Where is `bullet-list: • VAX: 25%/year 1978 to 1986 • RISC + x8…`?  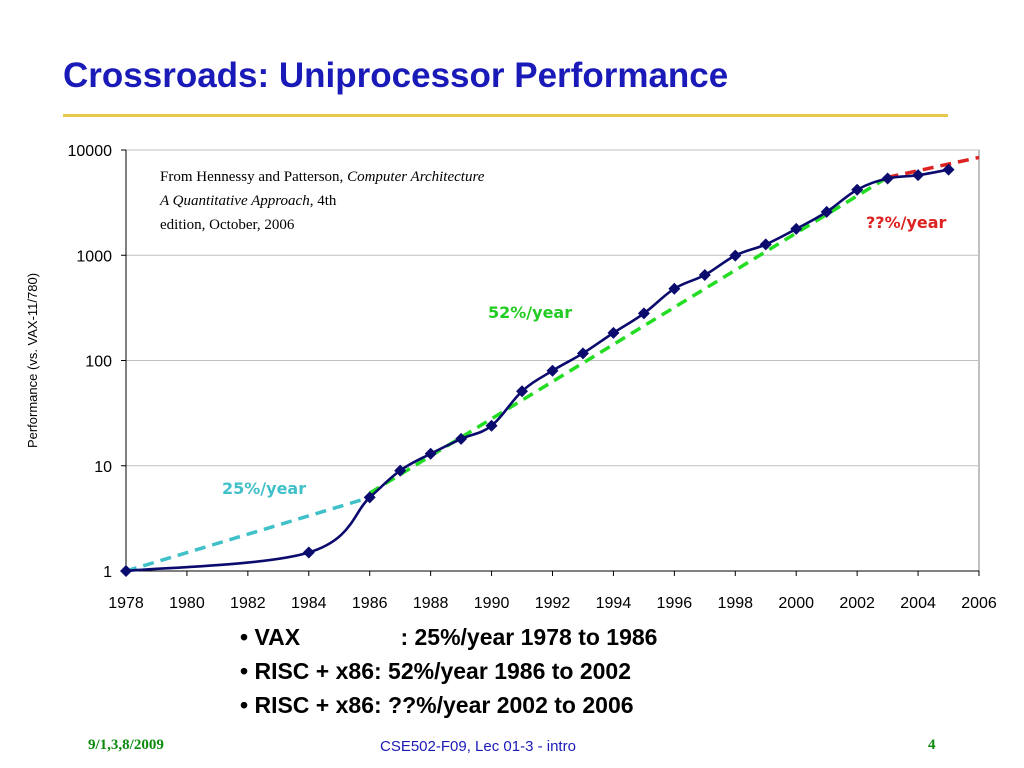
bullet-list: • VAX: 25%/year 1978 to 1986 • RISC + x8… is located at coordinates (448, 671).